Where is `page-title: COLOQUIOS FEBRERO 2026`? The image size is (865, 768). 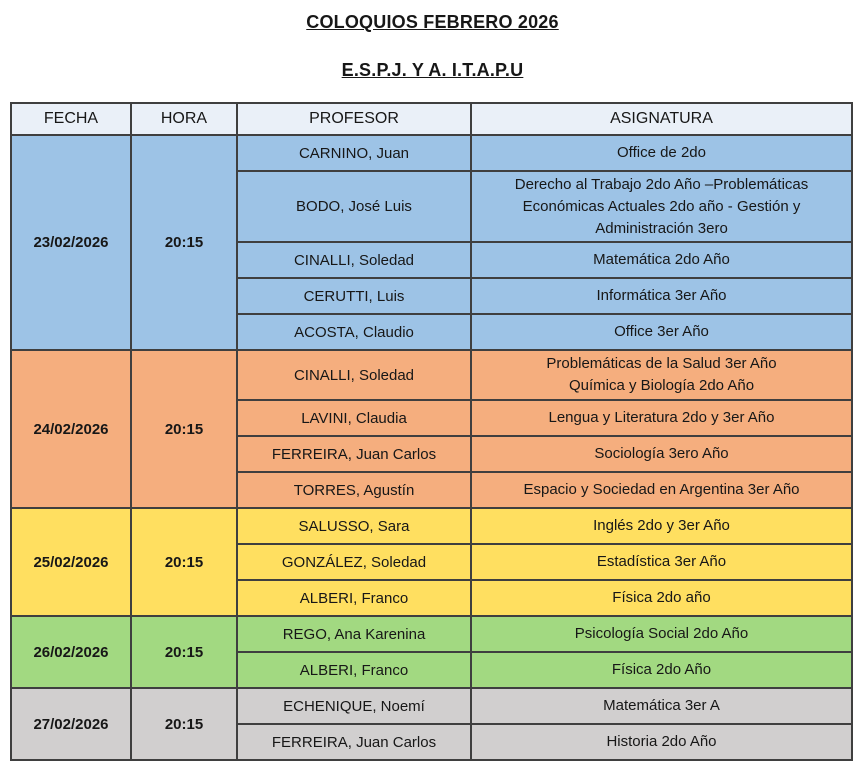 page-title: COLOQUIOS FEBRERO 2026 is located at coordinates (432, 22).